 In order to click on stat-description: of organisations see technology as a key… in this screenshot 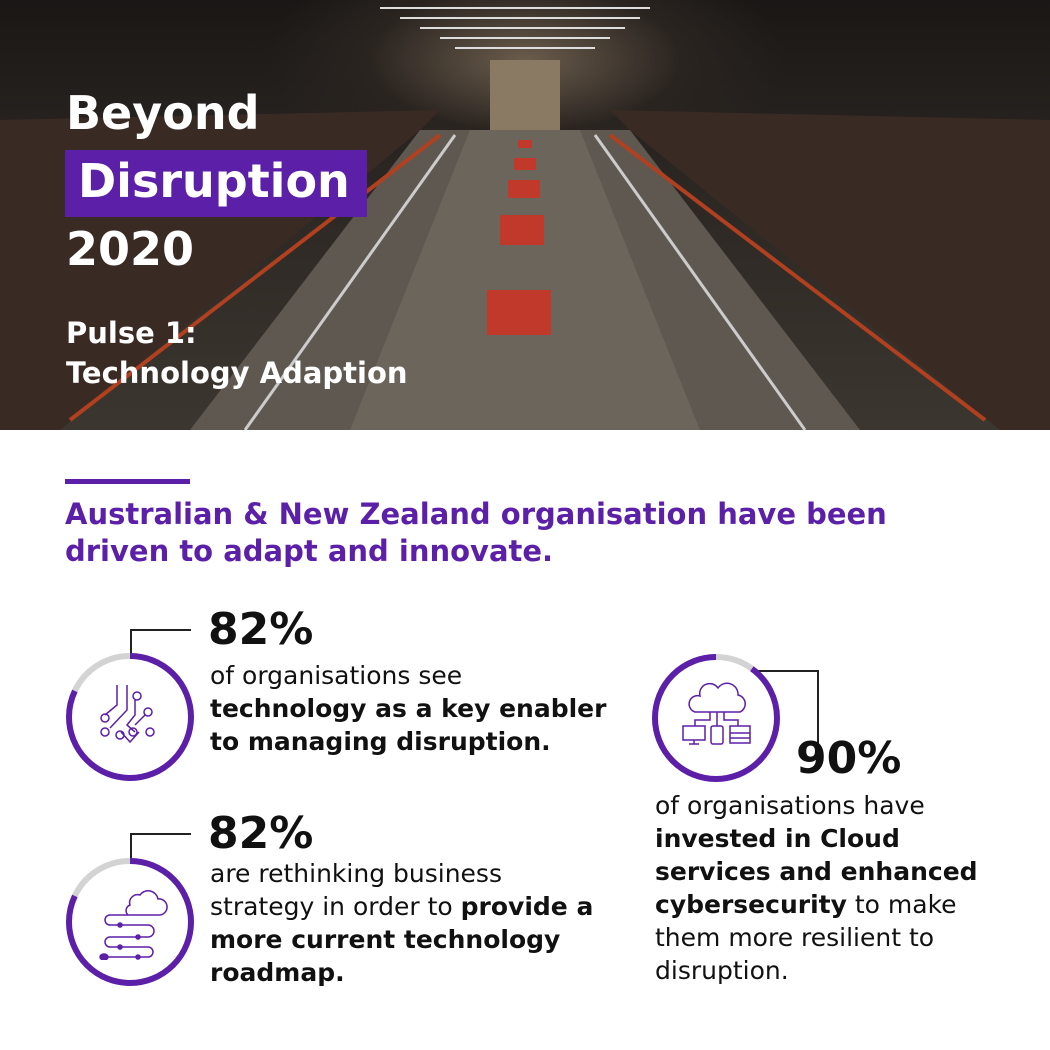, I will do `click(410, 708)`.